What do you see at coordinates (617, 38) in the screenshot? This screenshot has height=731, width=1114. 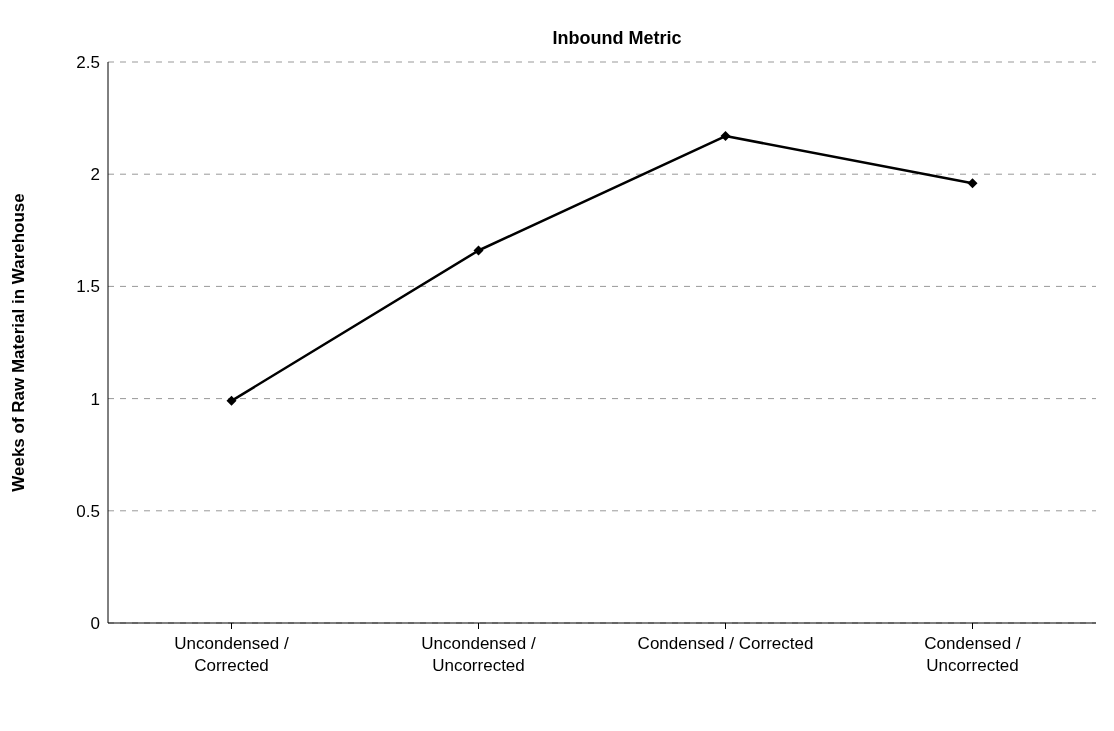 I see `chart-title: Inbound Metric` at bounding box center [617, 38].